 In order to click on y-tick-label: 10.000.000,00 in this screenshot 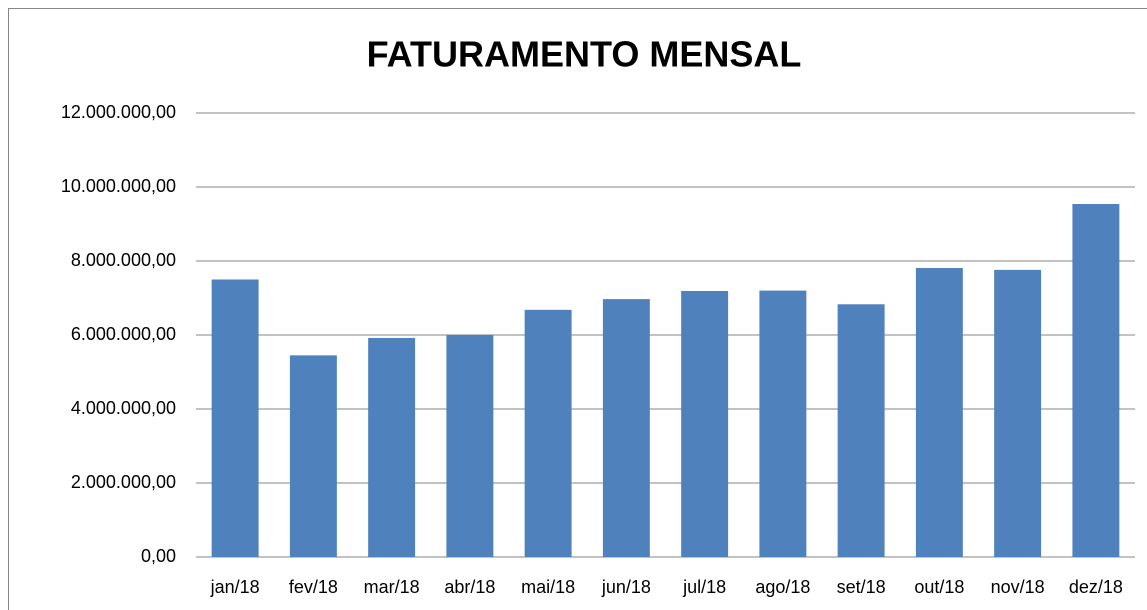, I will do `click(118, 186)`.